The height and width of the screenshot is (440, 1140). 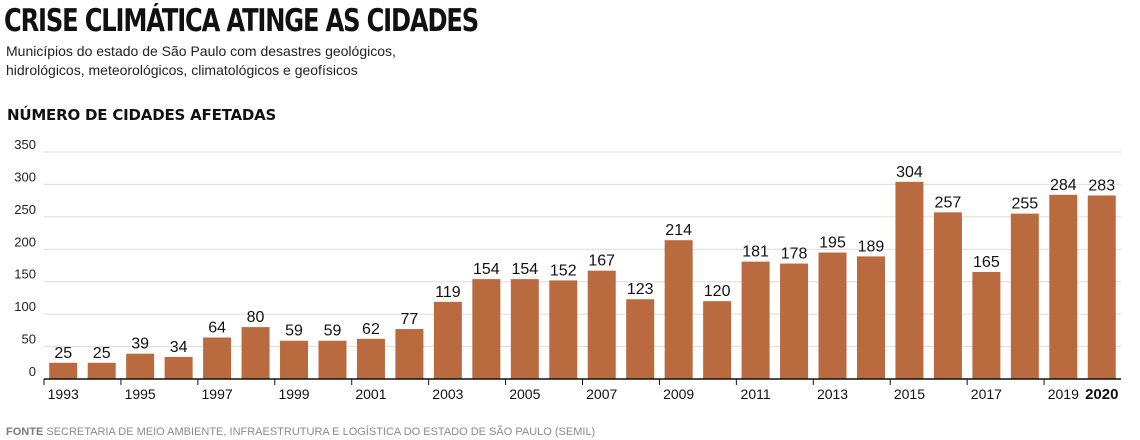 I want to click on data-label-2005: 154, so click(x=524, y=269).